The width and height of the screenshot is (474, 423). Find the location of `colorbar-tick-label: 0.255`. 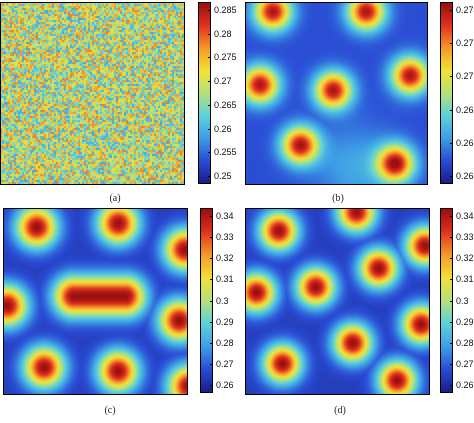

colorbar-tick-label: 0.255 is located at coordinates (225, 152).